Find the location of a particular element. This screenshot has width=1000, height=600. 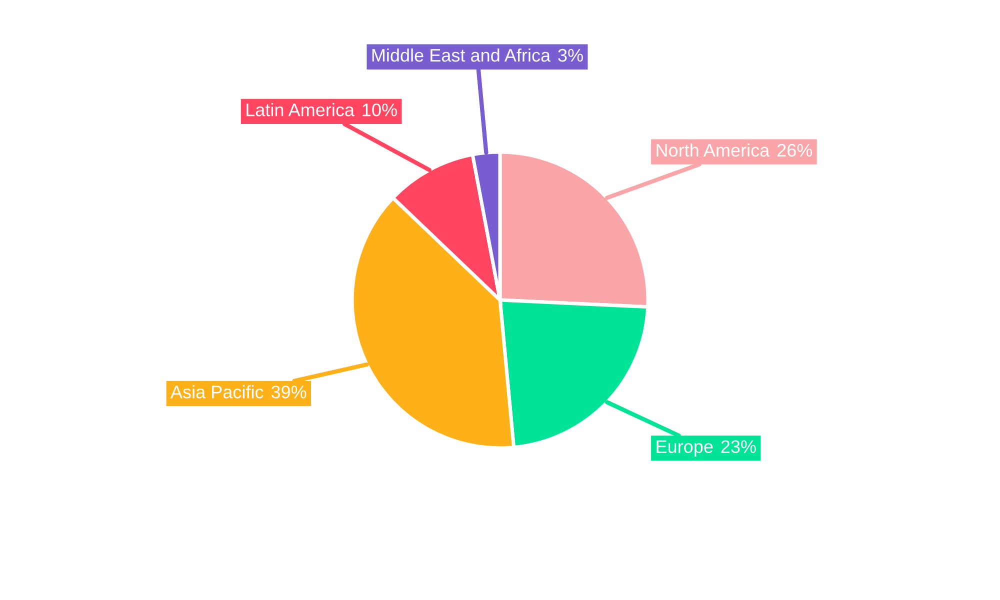

data-label: 26% is located at coordinates (794, 150).